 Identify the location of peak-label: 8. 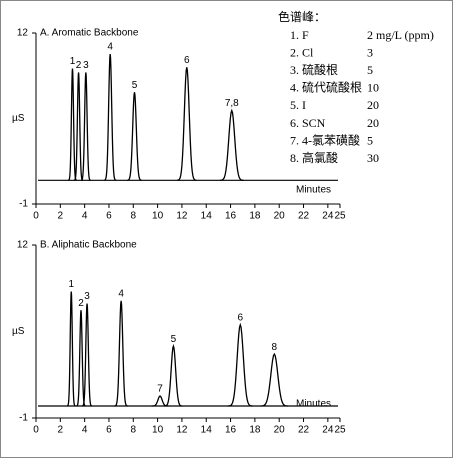
(275, 347).